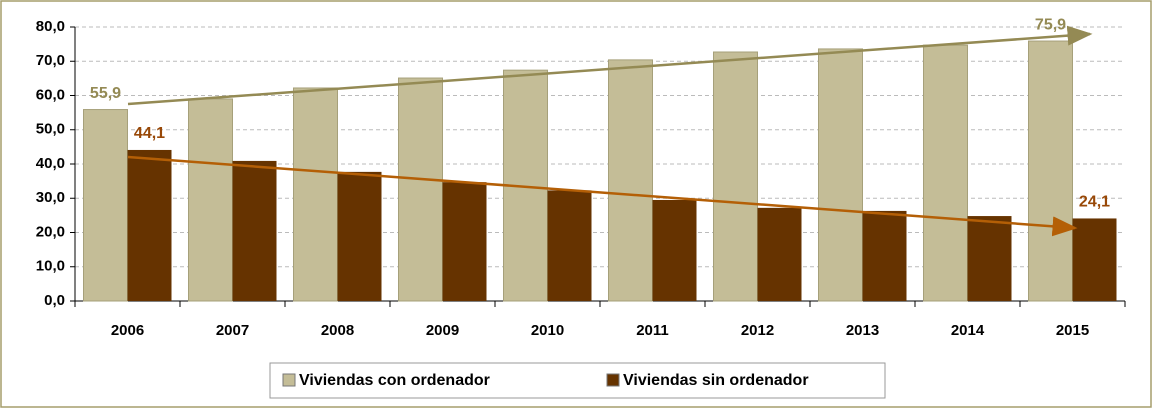 This screenshot has height=408, width=1152. I want to click on value-label: 75,9, so click(1050, 24).